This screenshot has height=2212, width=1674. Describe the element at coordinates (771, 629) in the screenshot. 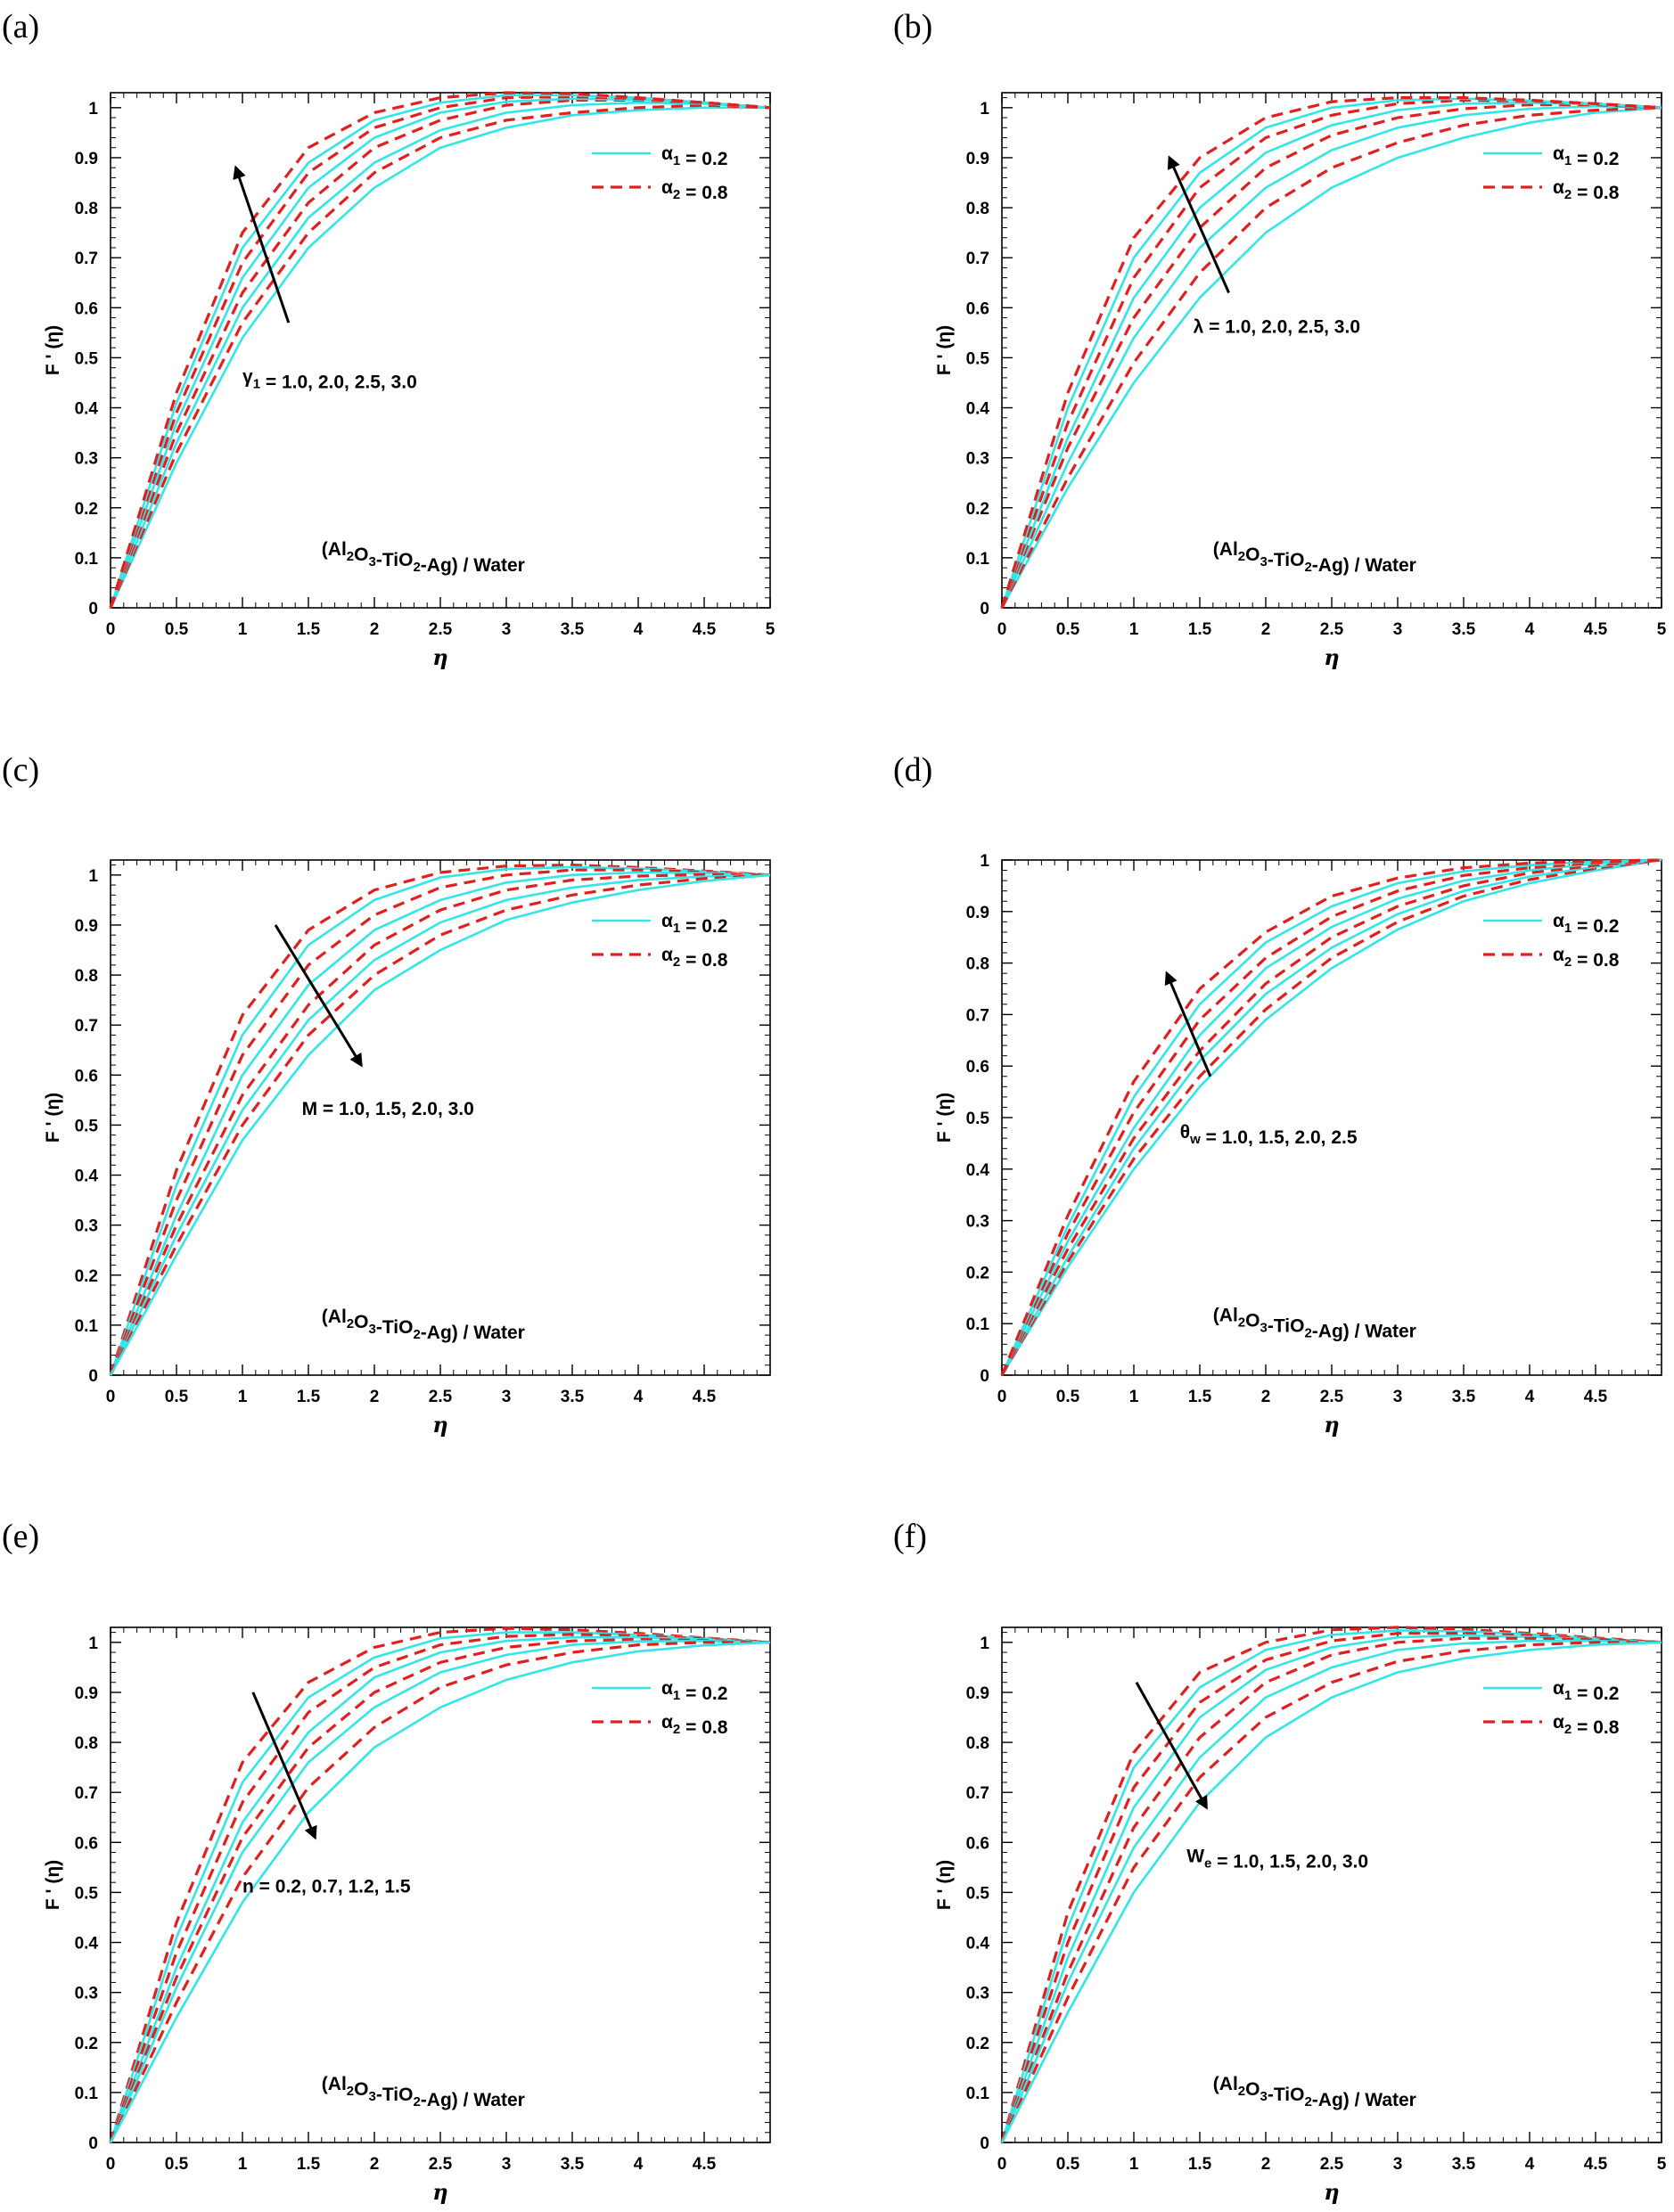

I see `x-tick-label: 5` at that location.